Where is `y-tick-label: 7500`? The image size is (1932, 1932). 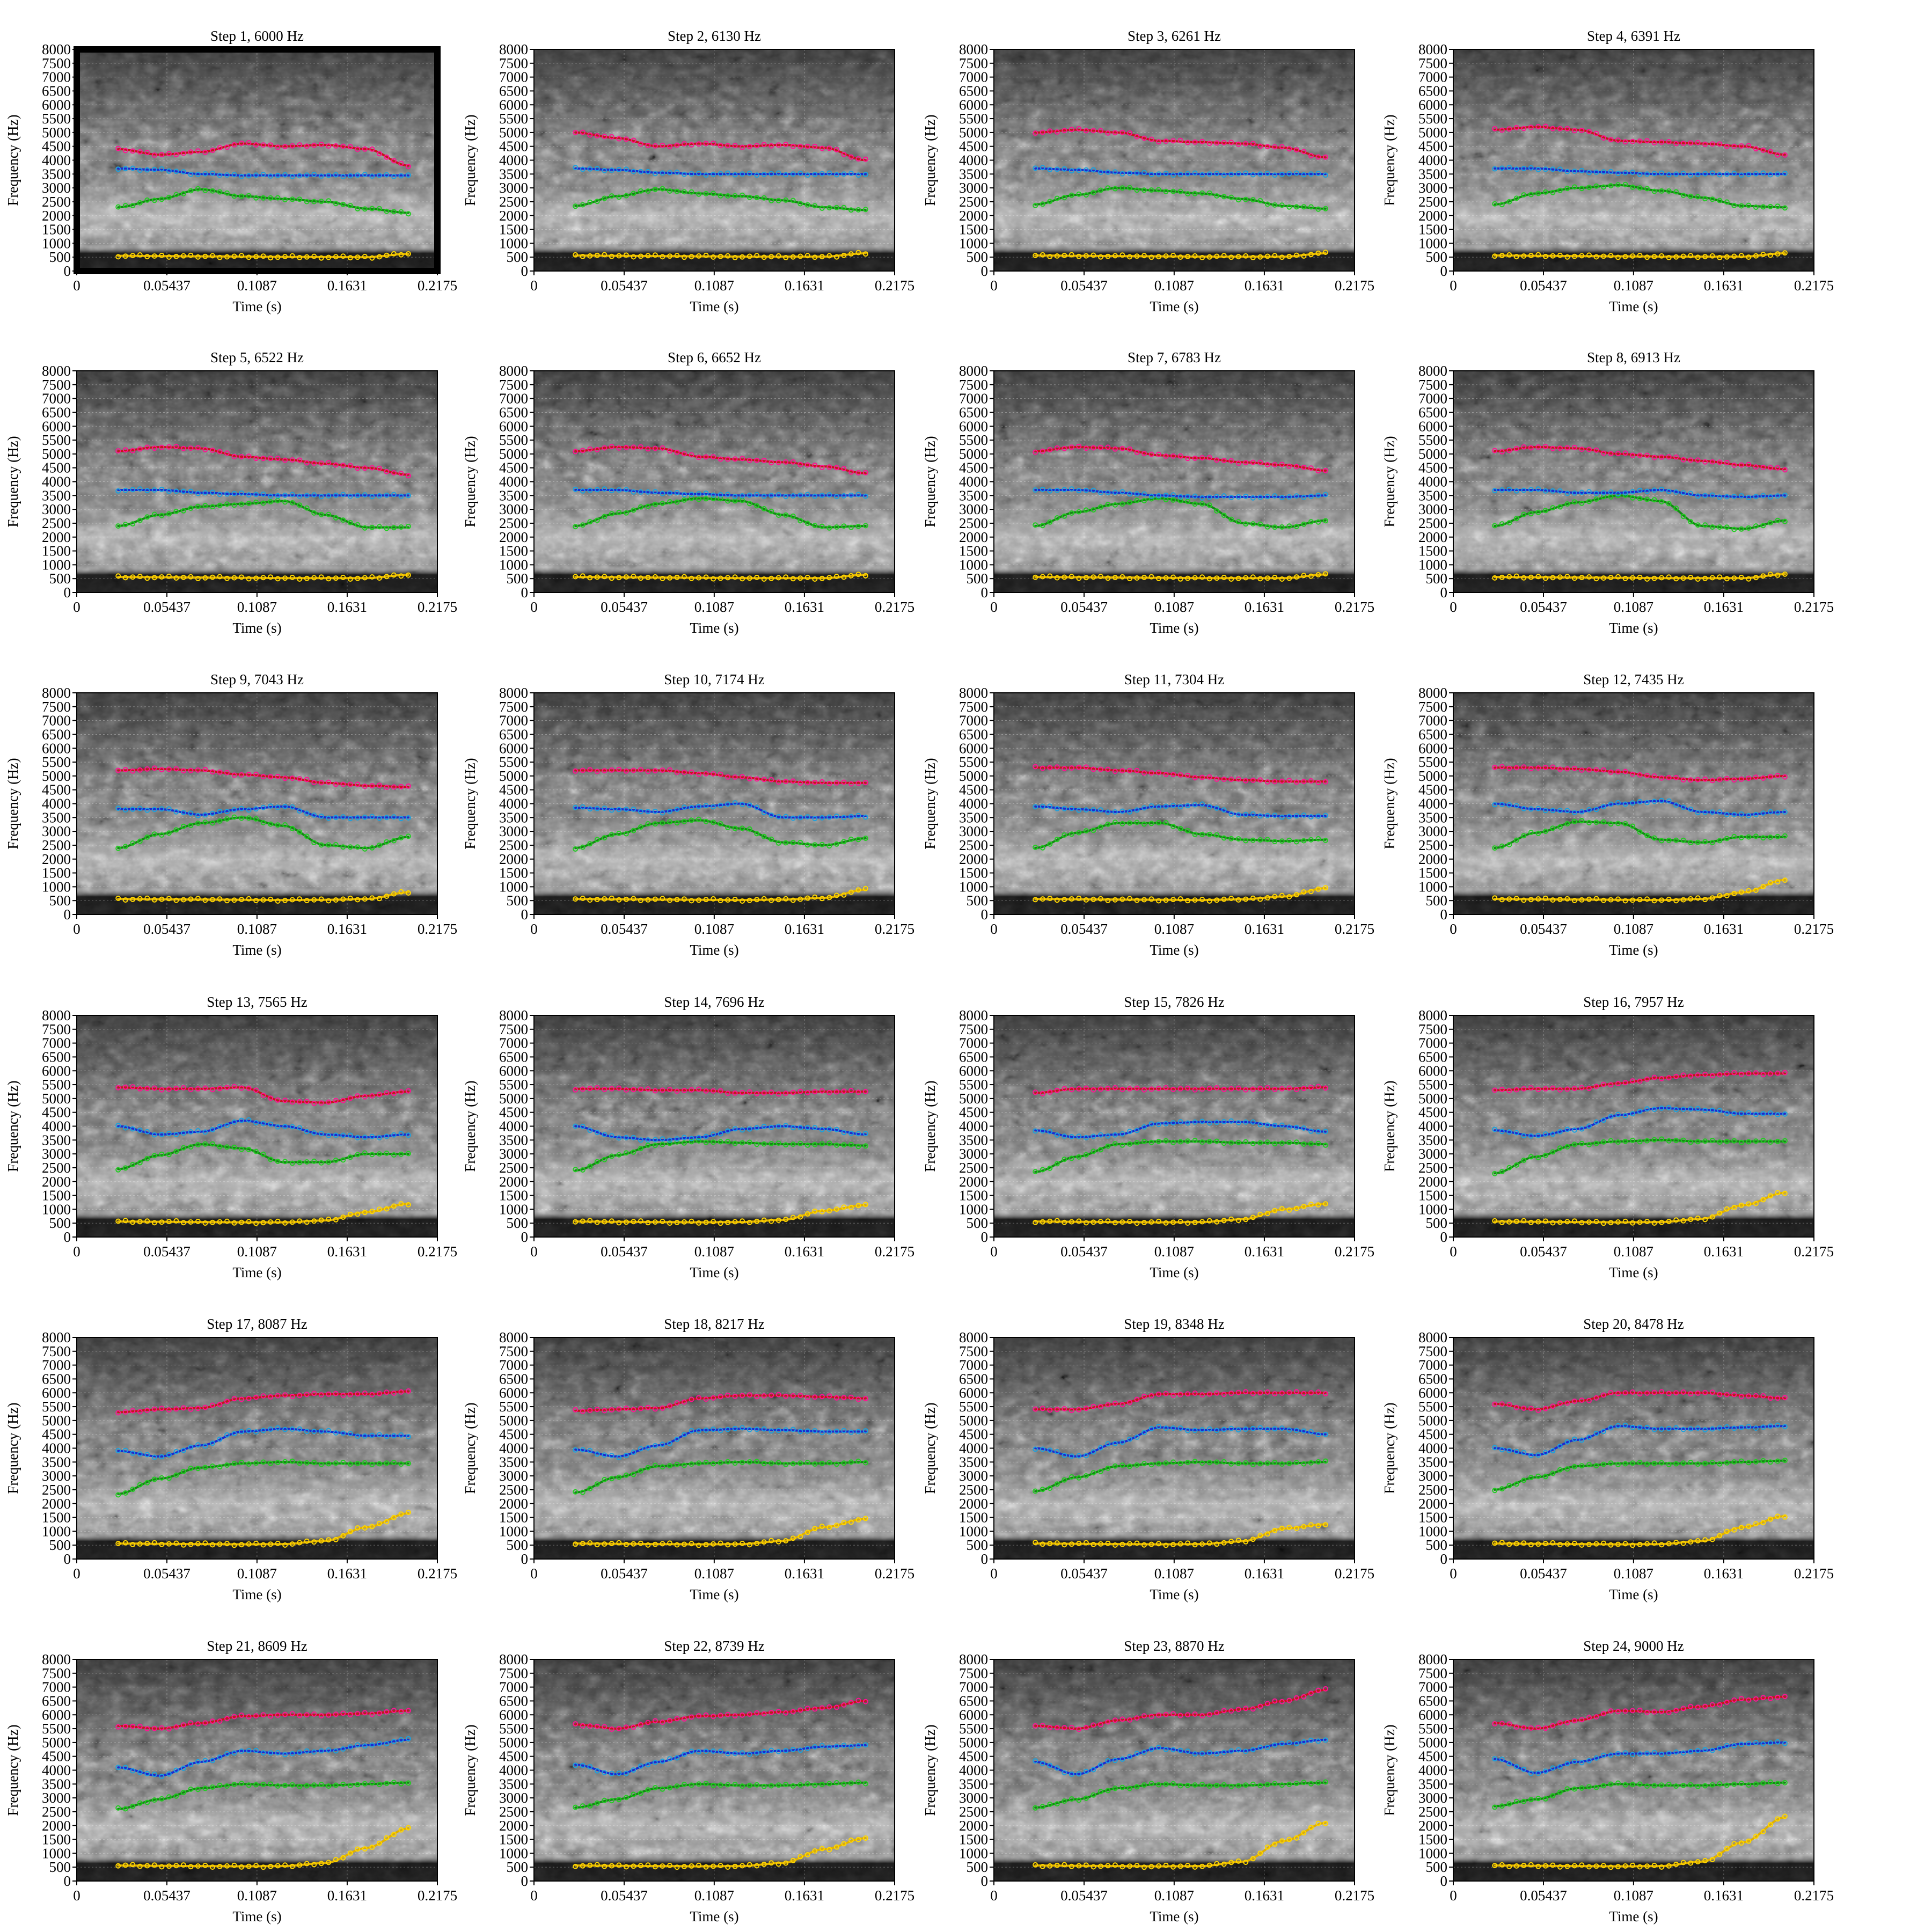
y-tick-label: 7500 is located at coordinates (973, 1351).